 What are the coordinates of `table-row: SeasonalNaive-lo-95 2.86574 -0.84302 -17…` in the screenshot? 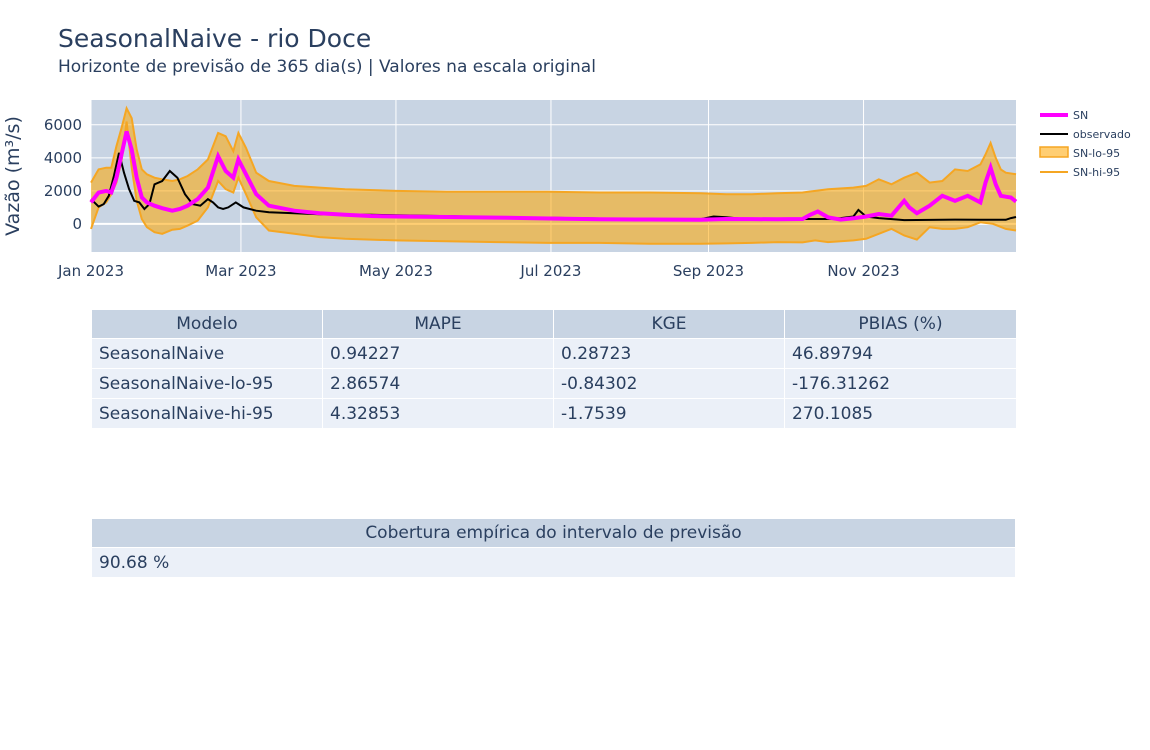 It's located at (554, 383).